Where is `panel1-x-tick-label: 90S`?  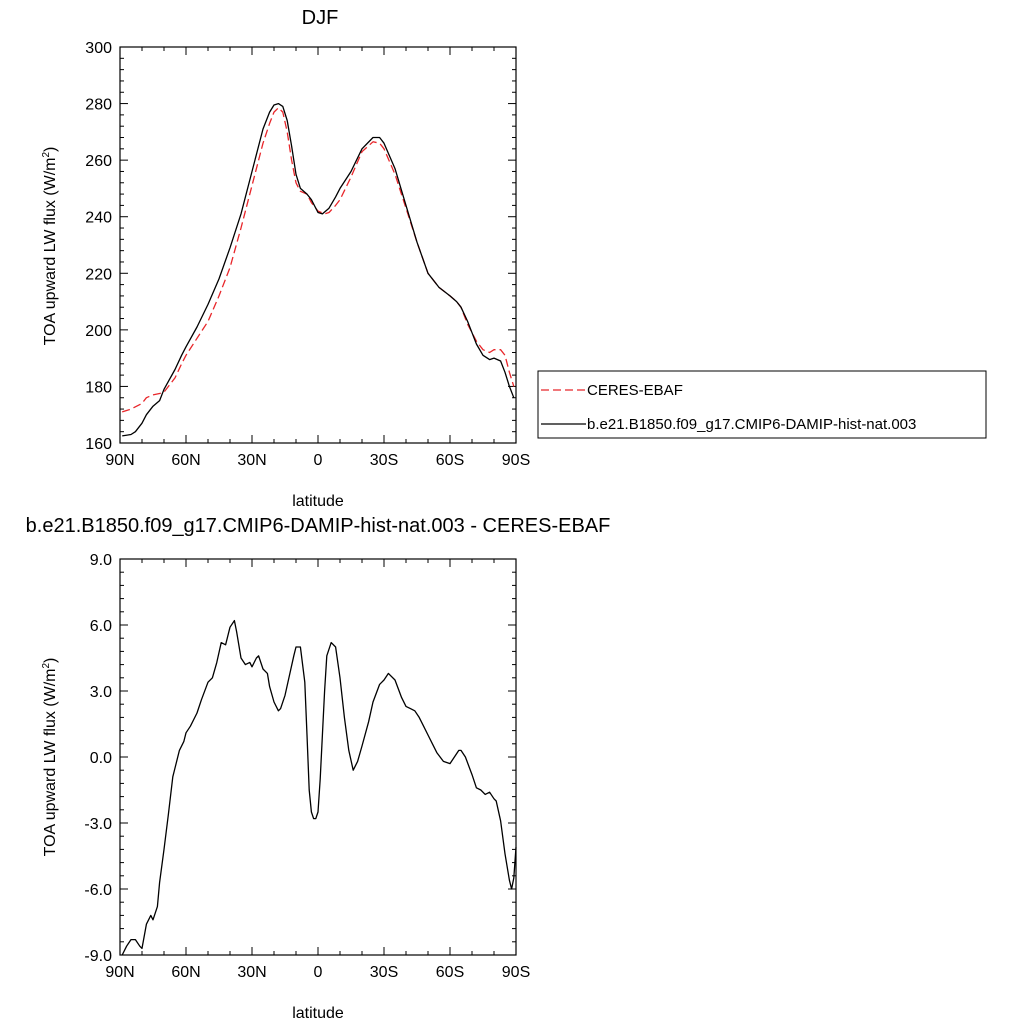 panel1-x-tick-label: 90S is located at coordinates (516, 972).